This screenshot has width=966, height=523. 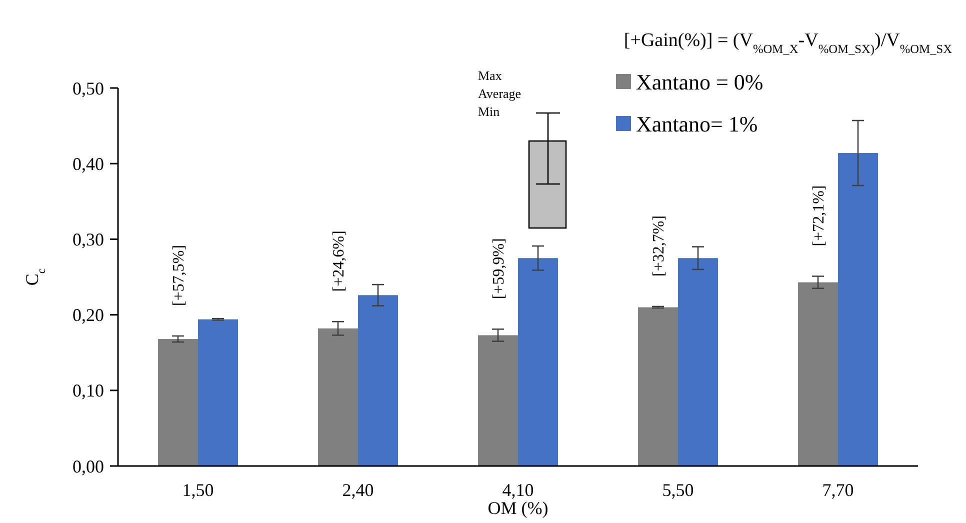 What do you see at coordinates (88, 240) in the screenshot?
I see `y-tick-label: 0,30` at bounding box center [88, 240].